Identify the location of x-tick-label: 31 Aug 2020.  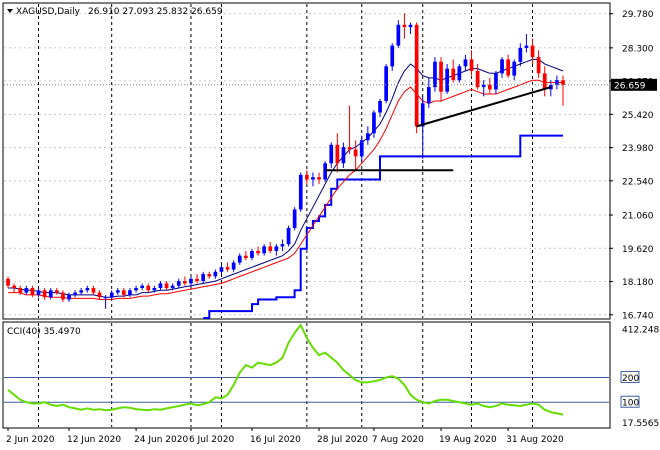
(535, 440).